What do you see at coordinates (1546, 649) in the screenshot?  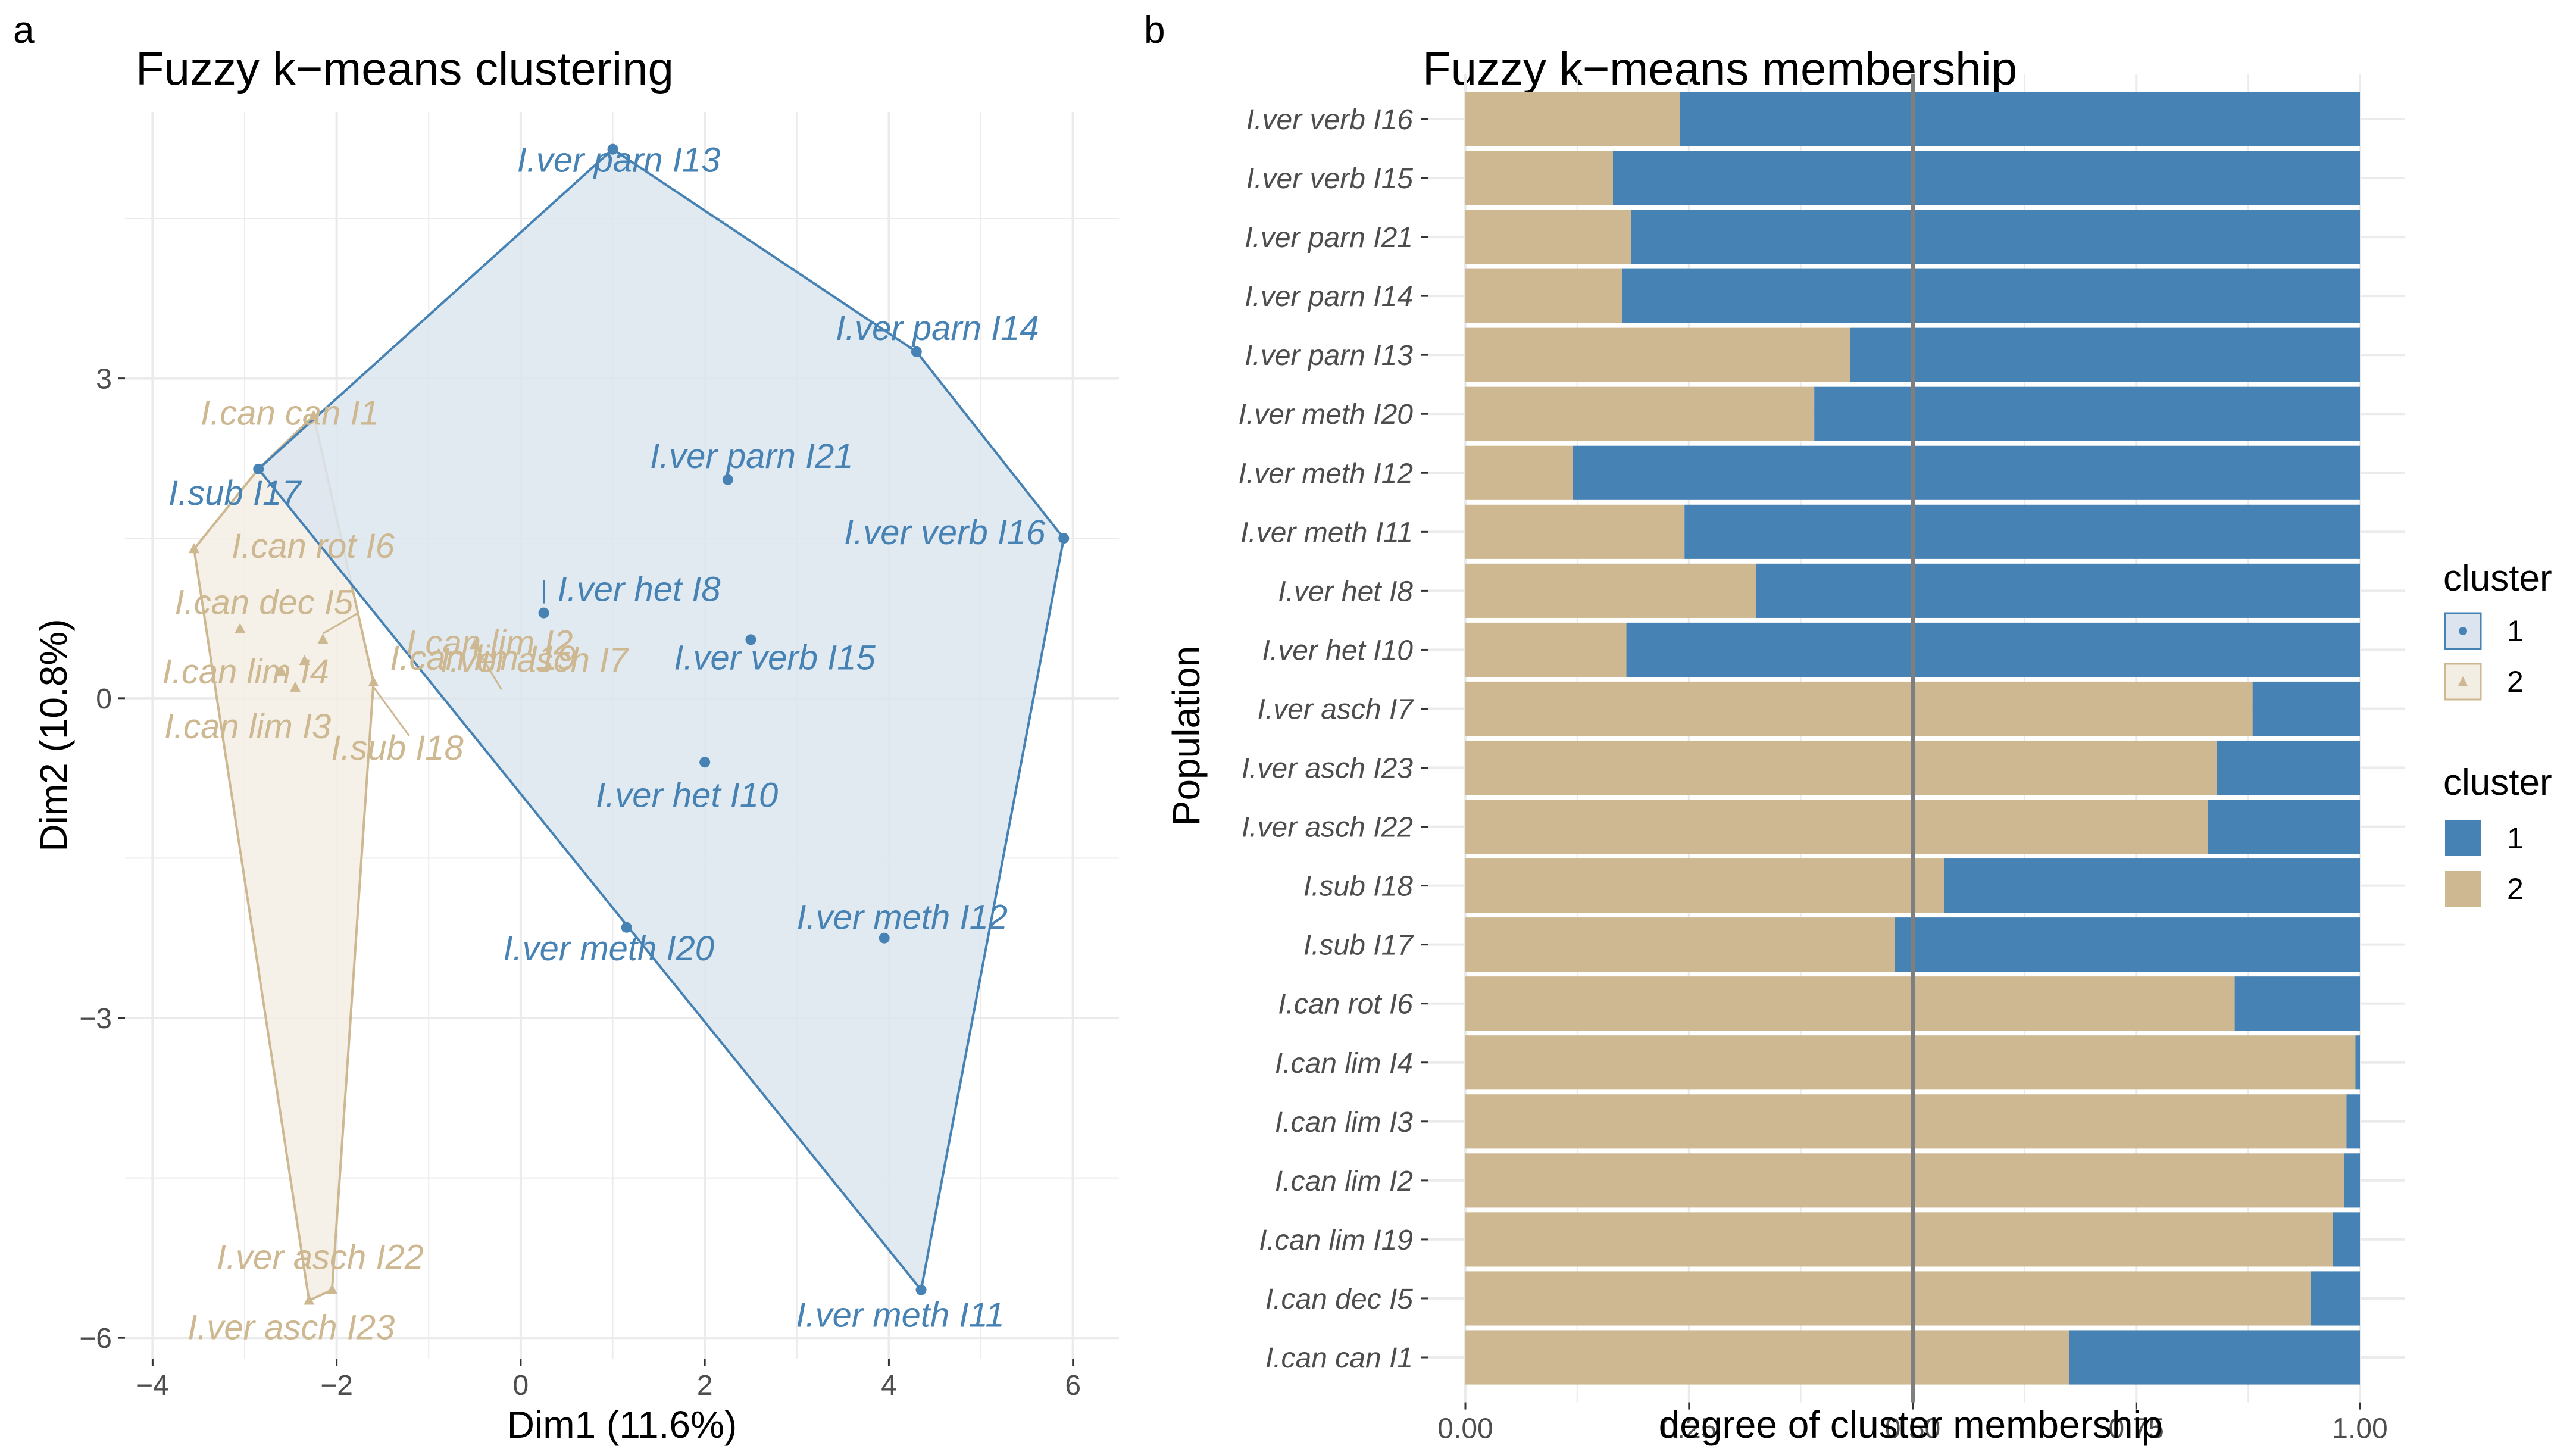 I see `bar-cluster2-i-ver-het-i10` at bounding box center [1546, 649].